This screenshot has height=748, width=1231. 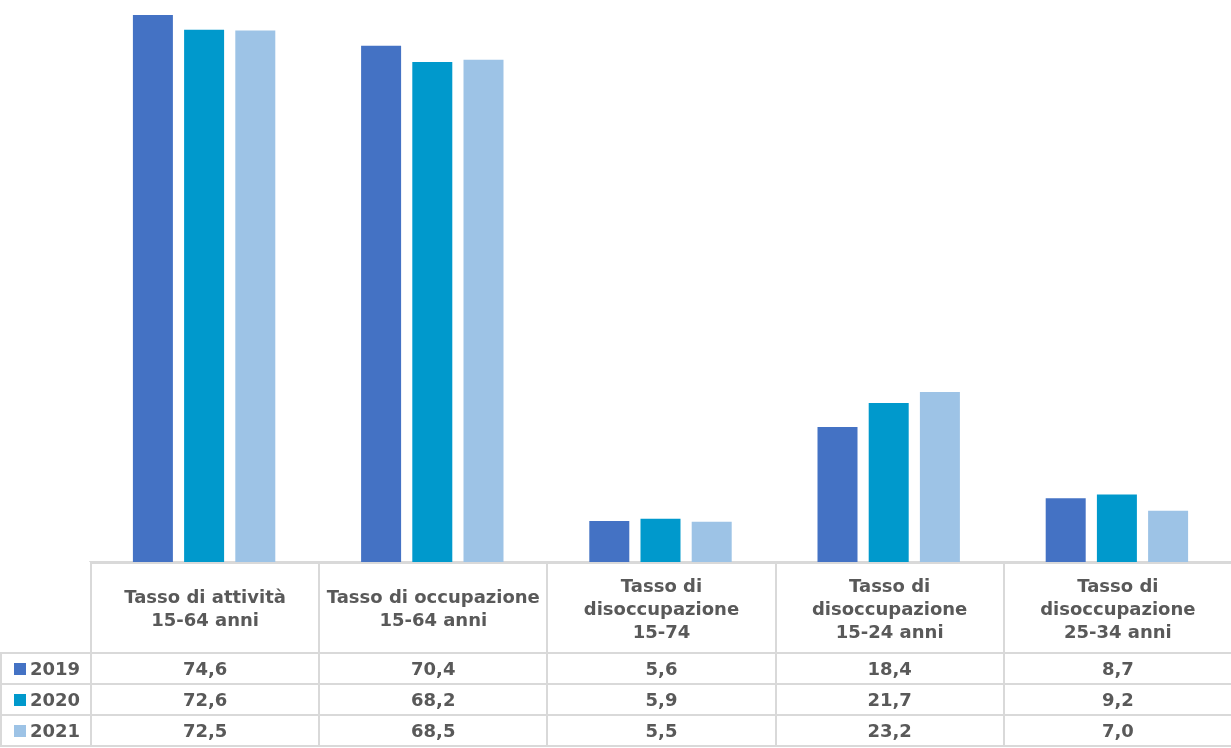 What do you see at coordinates (889, 730) in the screenshot?
I see `data-label: 23,2` at bounding box center [889, 730].